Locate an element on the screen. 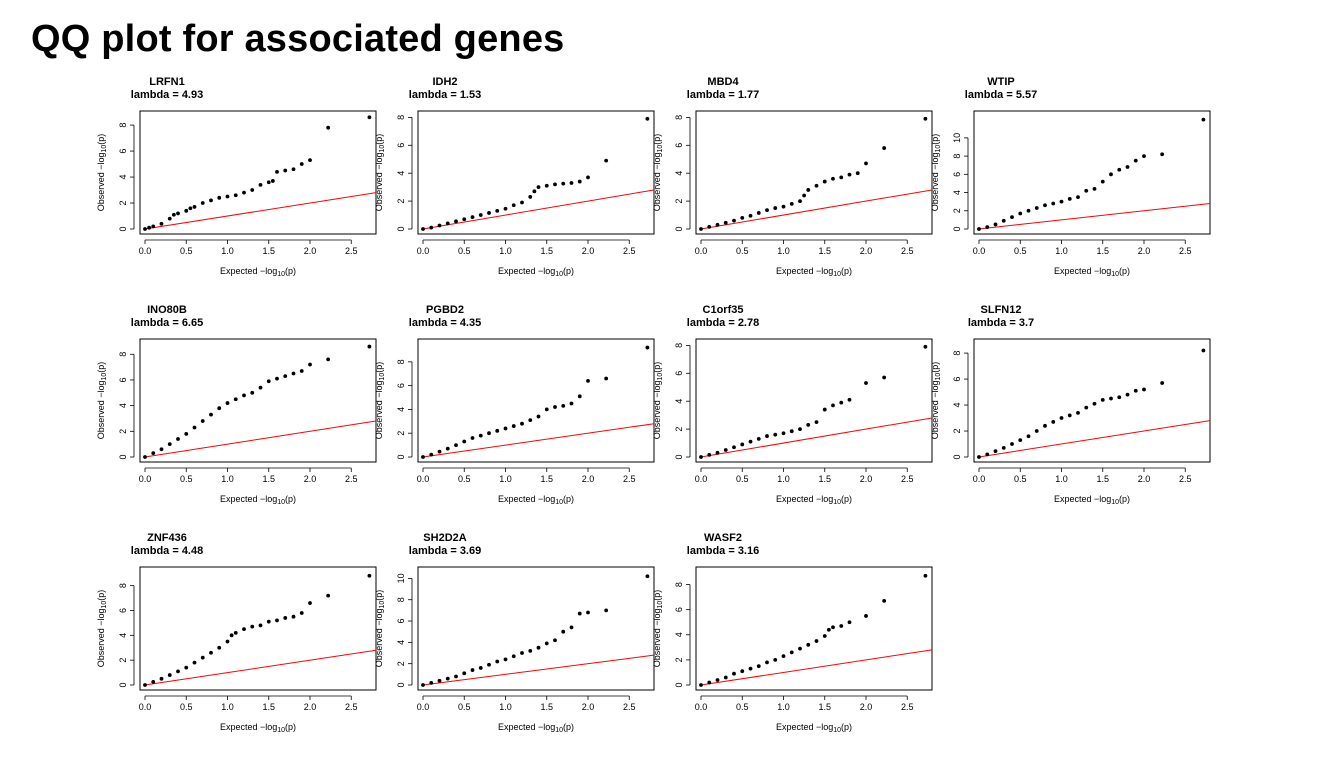  panel-title: PGBD2 is located at coordinates (445, 310).